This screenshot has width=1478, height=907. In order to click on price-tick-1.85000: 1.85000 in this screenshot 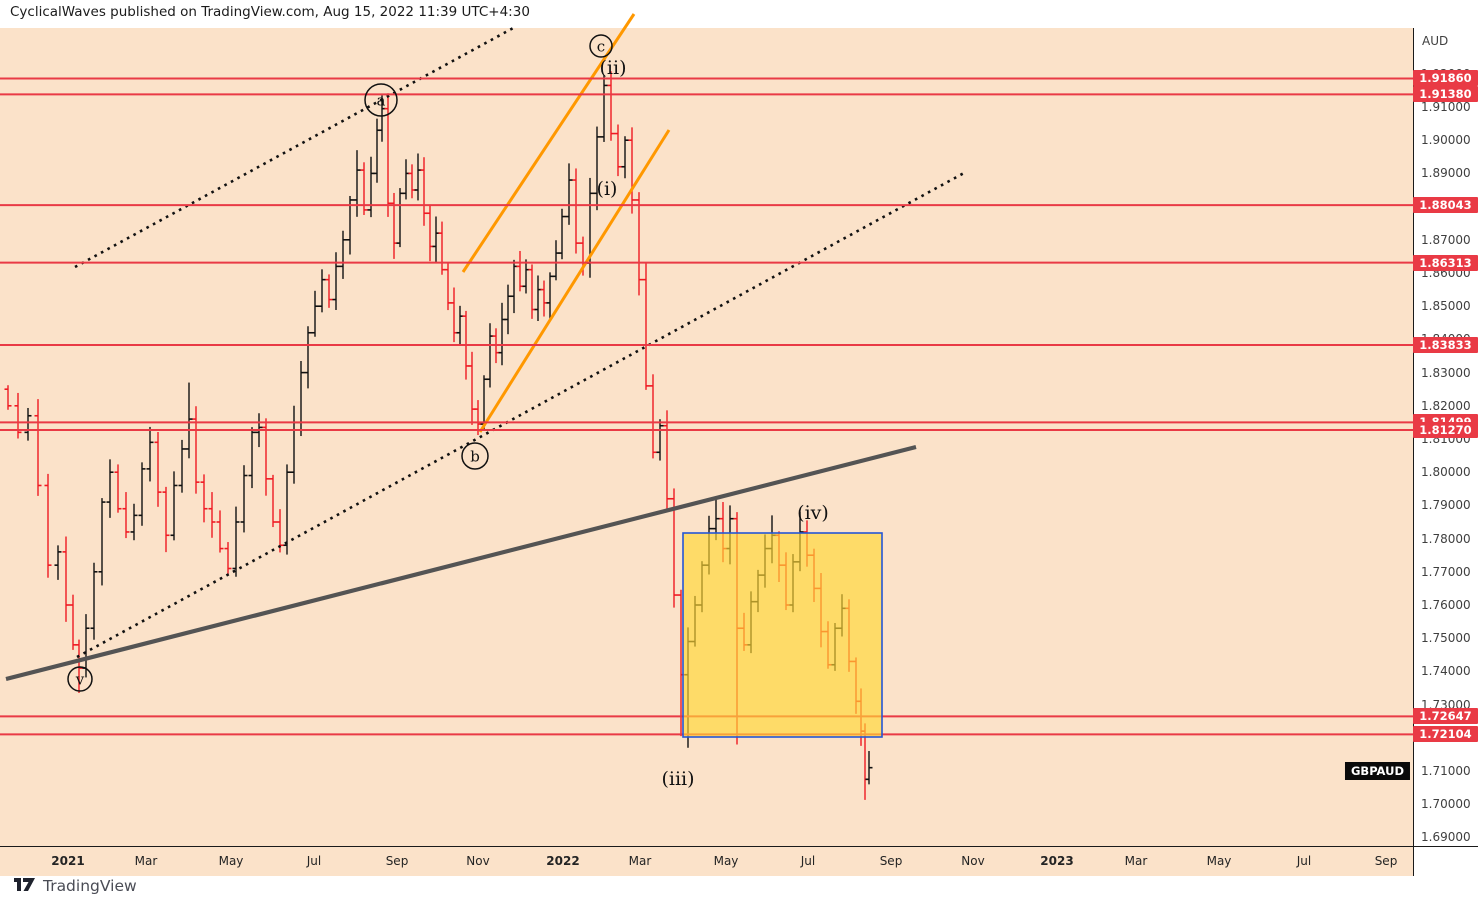, I will do `click(1446, 306)`.